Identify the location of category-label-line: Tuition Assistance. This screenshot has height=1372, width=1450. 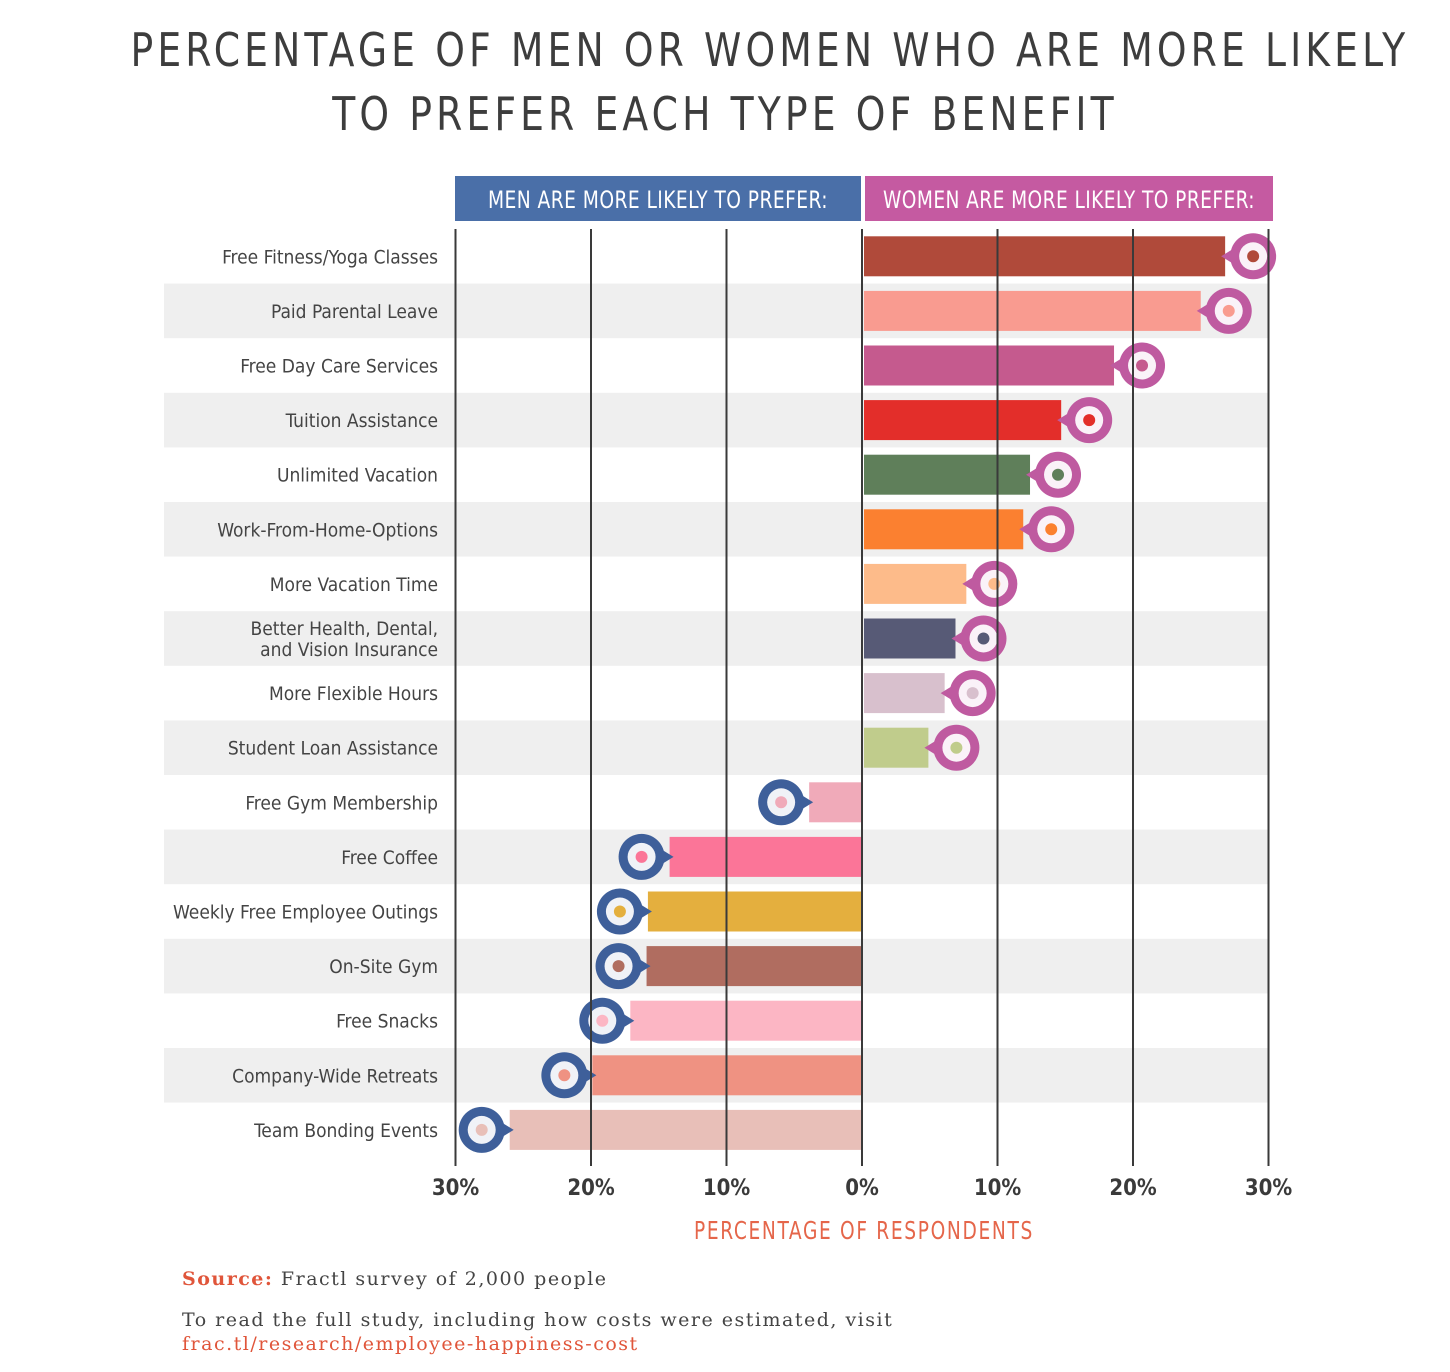
(361, 421).